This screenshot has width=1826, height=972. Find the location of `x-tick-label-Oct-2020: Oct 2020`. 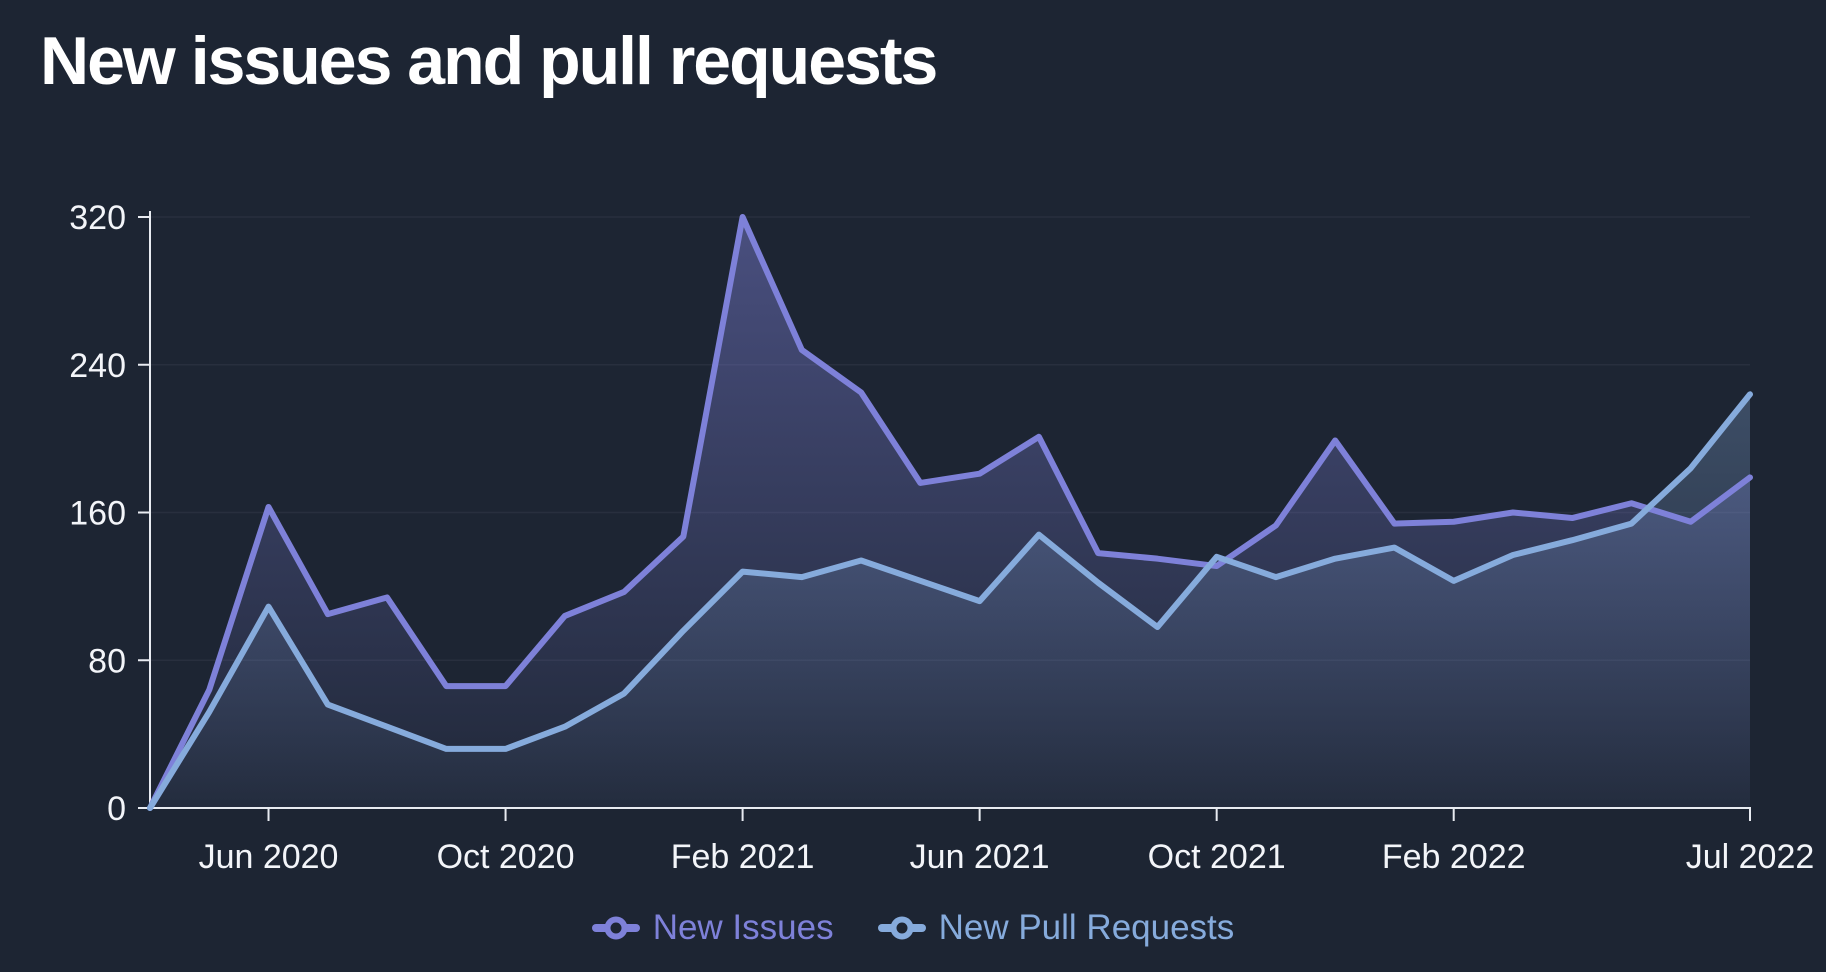

x-tick-label-Oct-2020: Oct 2020 is located at coordinates (506, 857).